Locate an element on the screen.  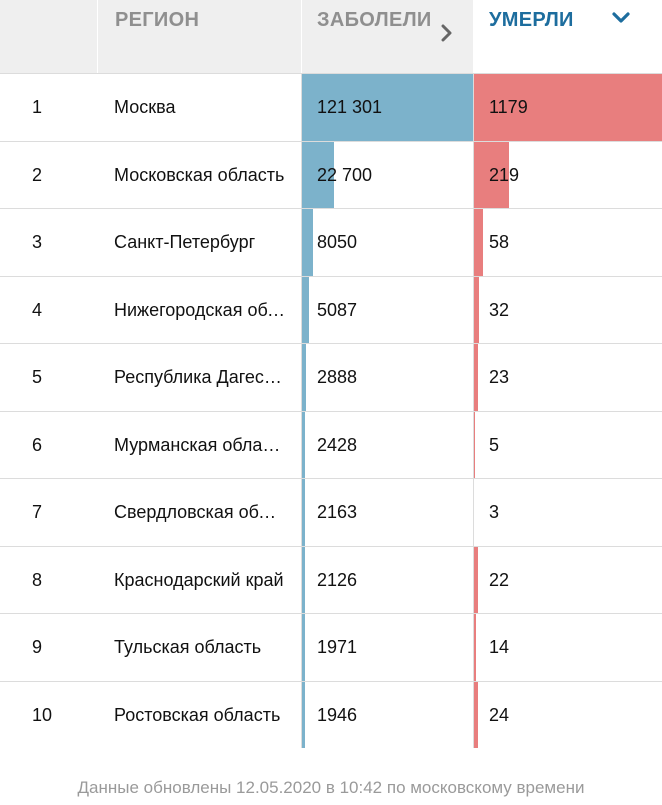
infected-count: 5087 is located at coordinates (337, 309).